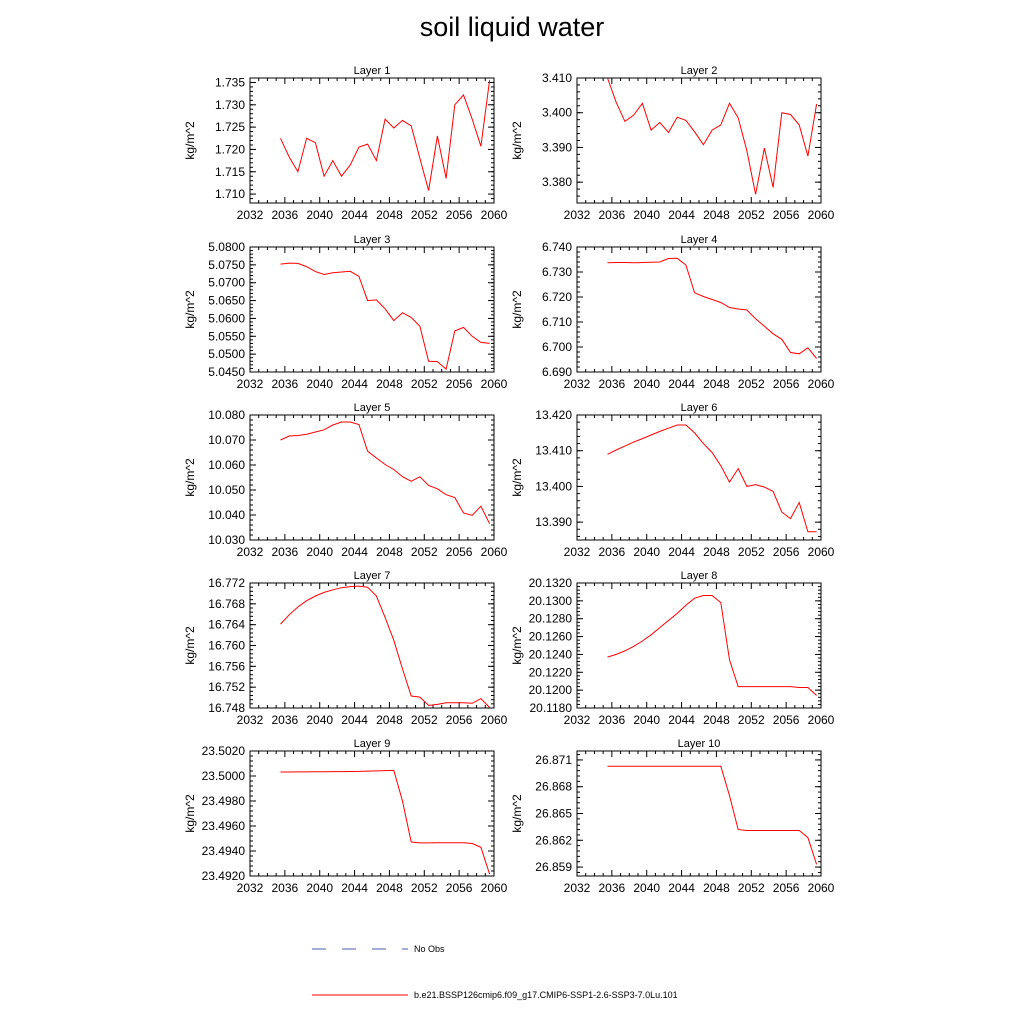 This screenshot has width=1024, height=1024. I want to click on panel-title: Layer 5, so click(372, 408).